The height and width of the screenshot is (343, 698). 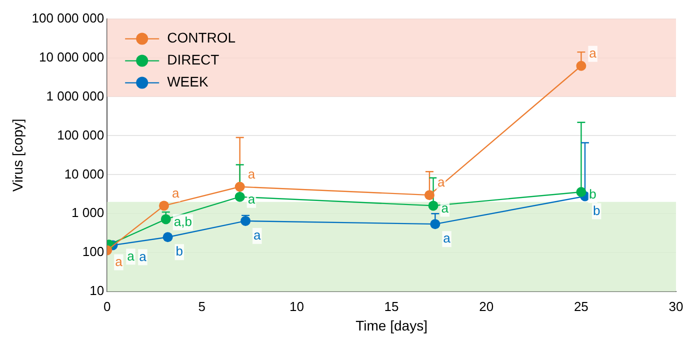 I want to click on x-tick-label: 20, so click(x=486, y=306).